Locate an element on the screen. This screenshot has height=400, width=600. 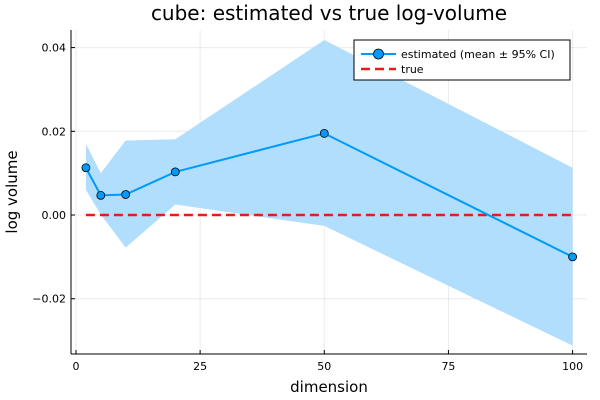
legend-estimated-label: estimated (mean ± 95% CI) is located at coordinates (478, 54).